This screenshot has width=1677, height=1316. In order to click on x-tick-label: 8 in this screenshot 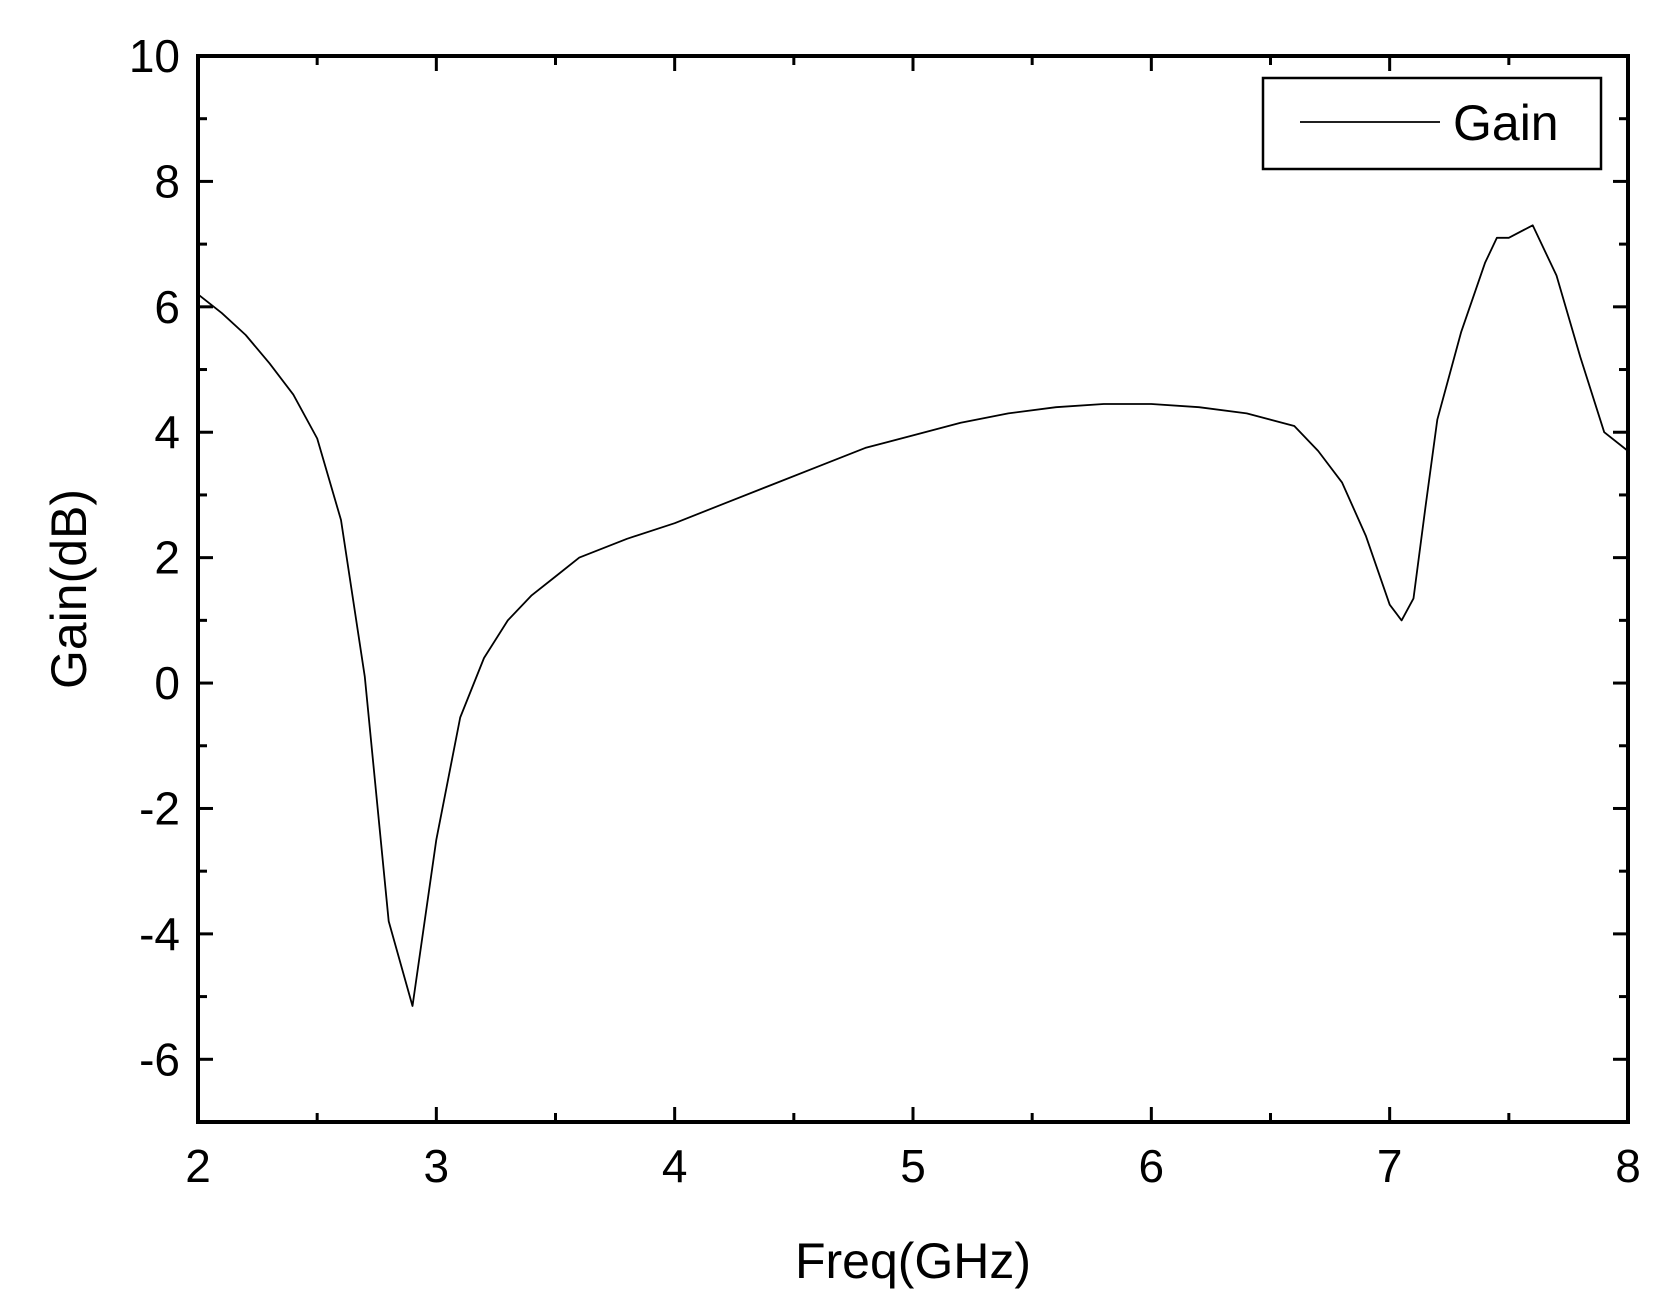, I will do `click(1628, 1166)`.